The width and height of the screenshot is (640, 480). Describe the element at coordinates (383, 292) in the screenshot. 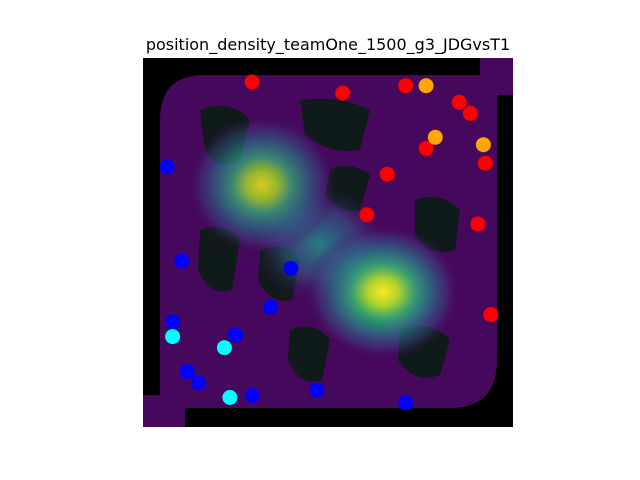

I see `density-peak-primary` at that location.